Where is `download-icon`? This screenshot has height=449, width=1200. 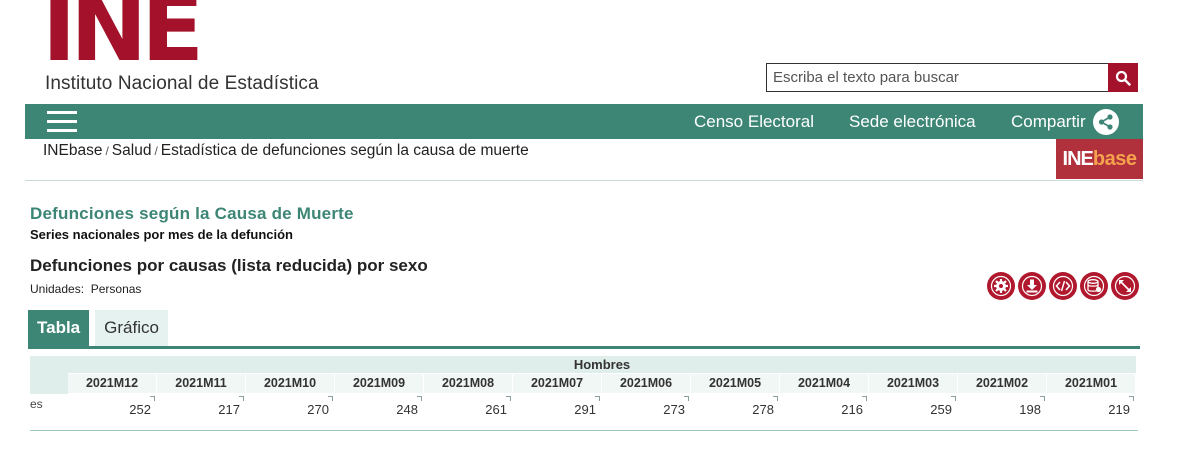
download-icon is located at coordinates (1032, 286).